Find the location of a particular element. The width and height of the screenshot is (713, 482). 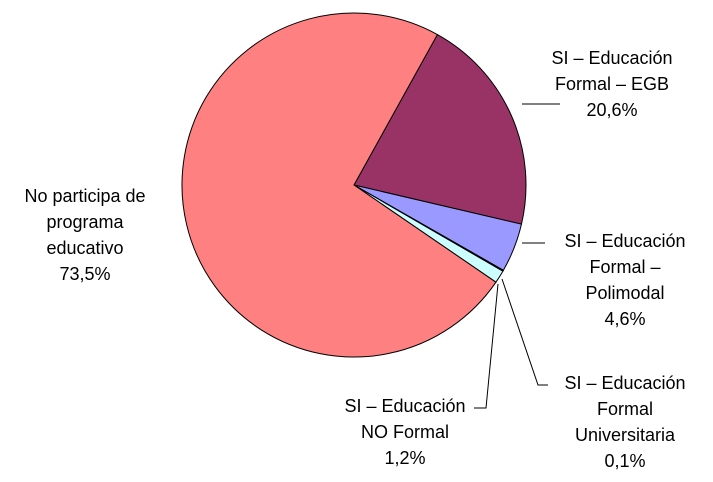

slice-label: No participa de programa educativo 73,5% is located at coordinates (85, 235).